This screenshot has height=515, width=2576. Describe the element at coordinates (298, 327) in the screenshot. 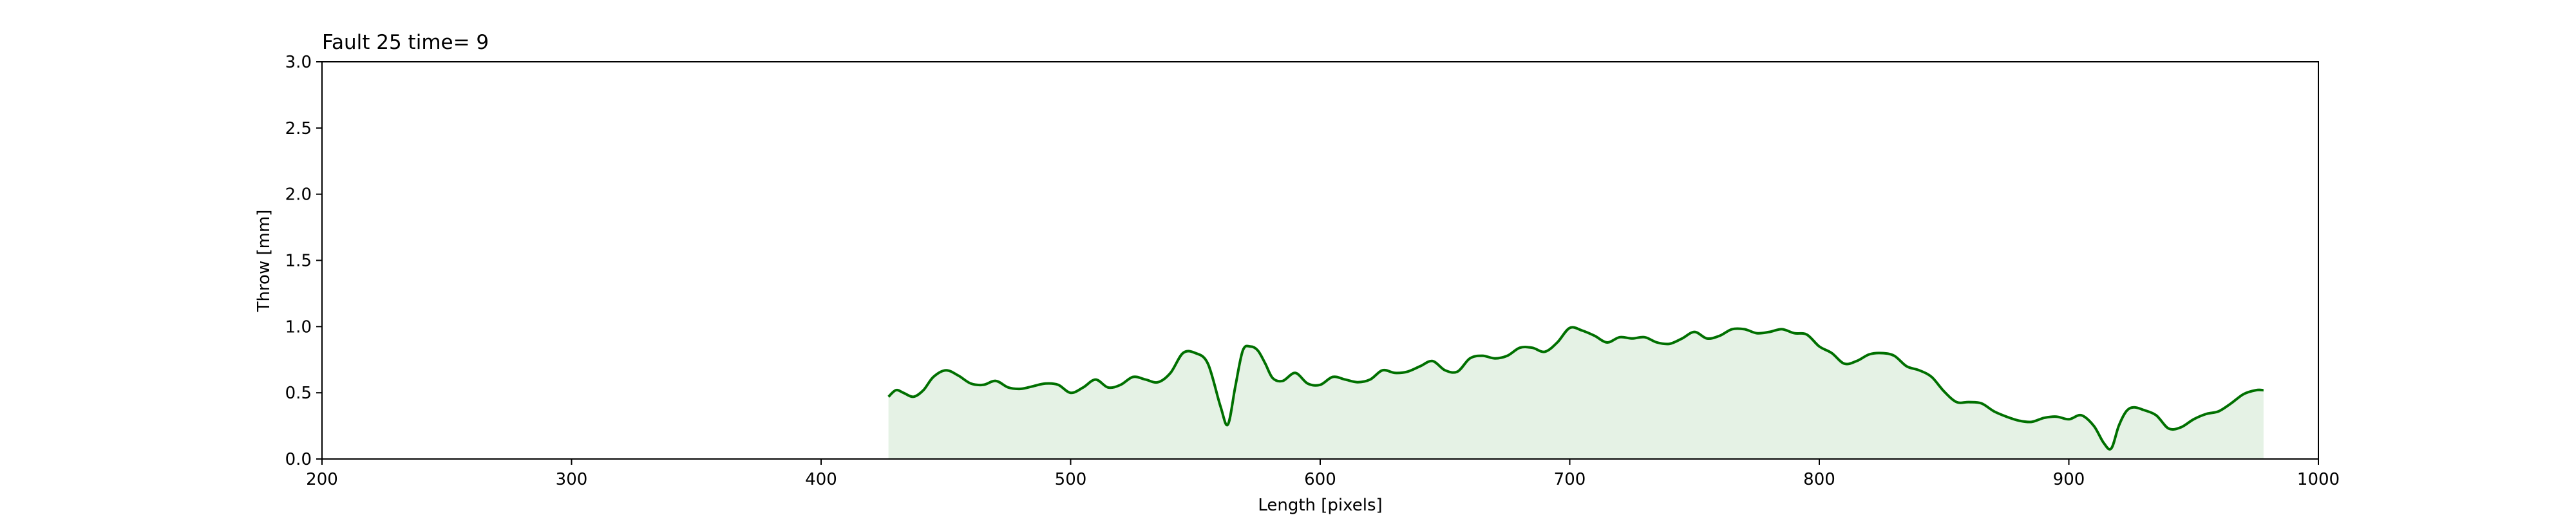

I see `y-tick-label: 1.0` at that location.